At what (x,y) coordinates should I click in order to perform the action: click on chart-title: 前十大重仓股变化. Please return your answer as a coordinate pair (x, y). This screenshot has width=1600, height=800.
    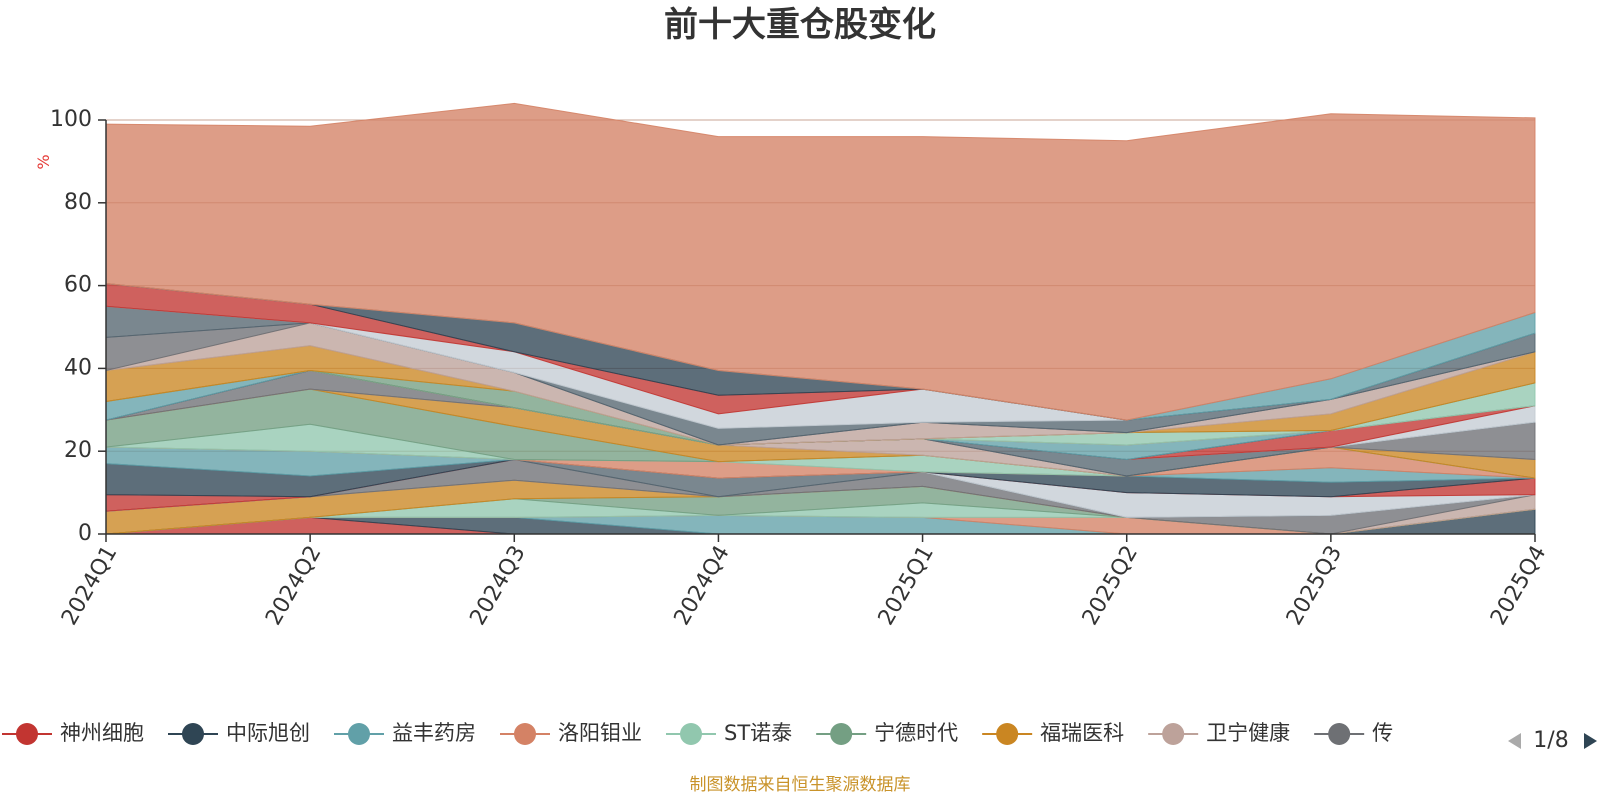
    Looking at the image, I should click on (800, 25).